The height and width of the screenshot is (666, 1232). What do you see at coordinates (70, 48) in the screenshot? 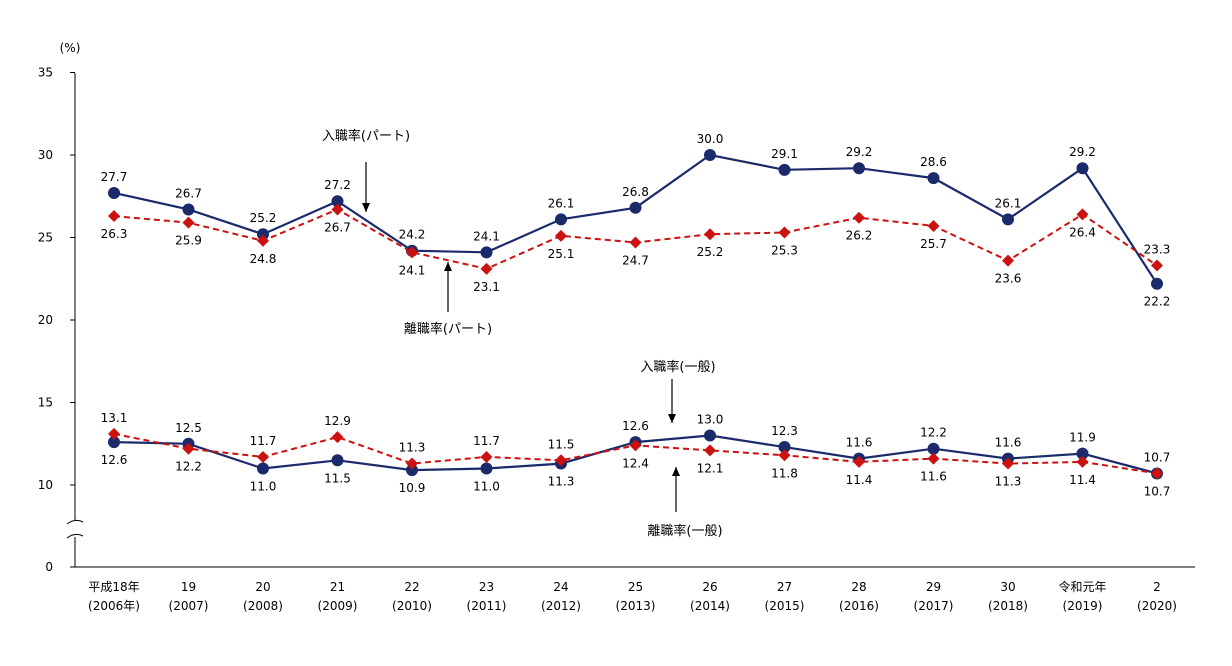
I see `y-axis-unit-label: (%)` at bounding box center [70, 48].